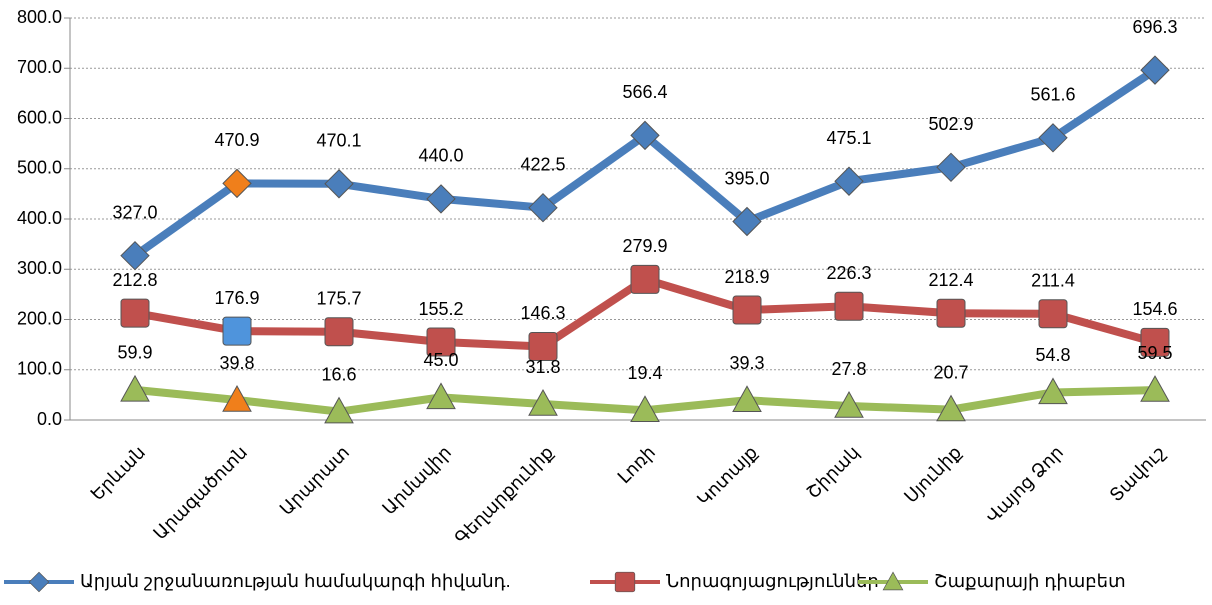 The height and width of the screenshot is (605, 1212). I want to click on x-tick-label: Տավուշ, so click(1138, 474).